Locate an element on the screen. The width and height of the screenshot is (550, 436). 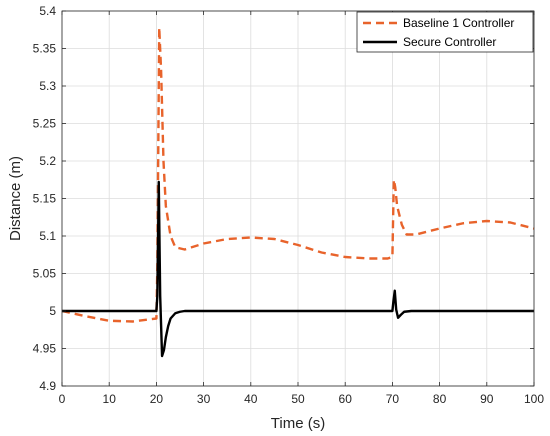
y-tick-label: 5.25 is located at coordinates (45, 124).